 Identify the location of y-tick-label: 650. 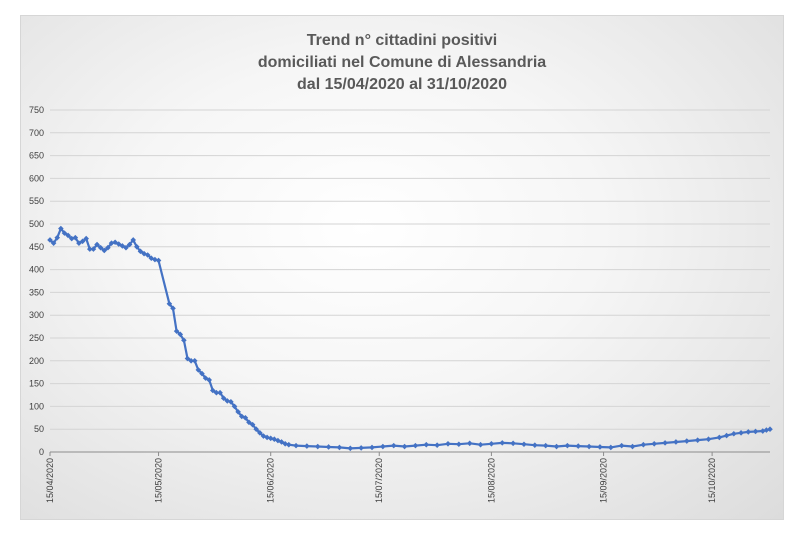
(36, 156).